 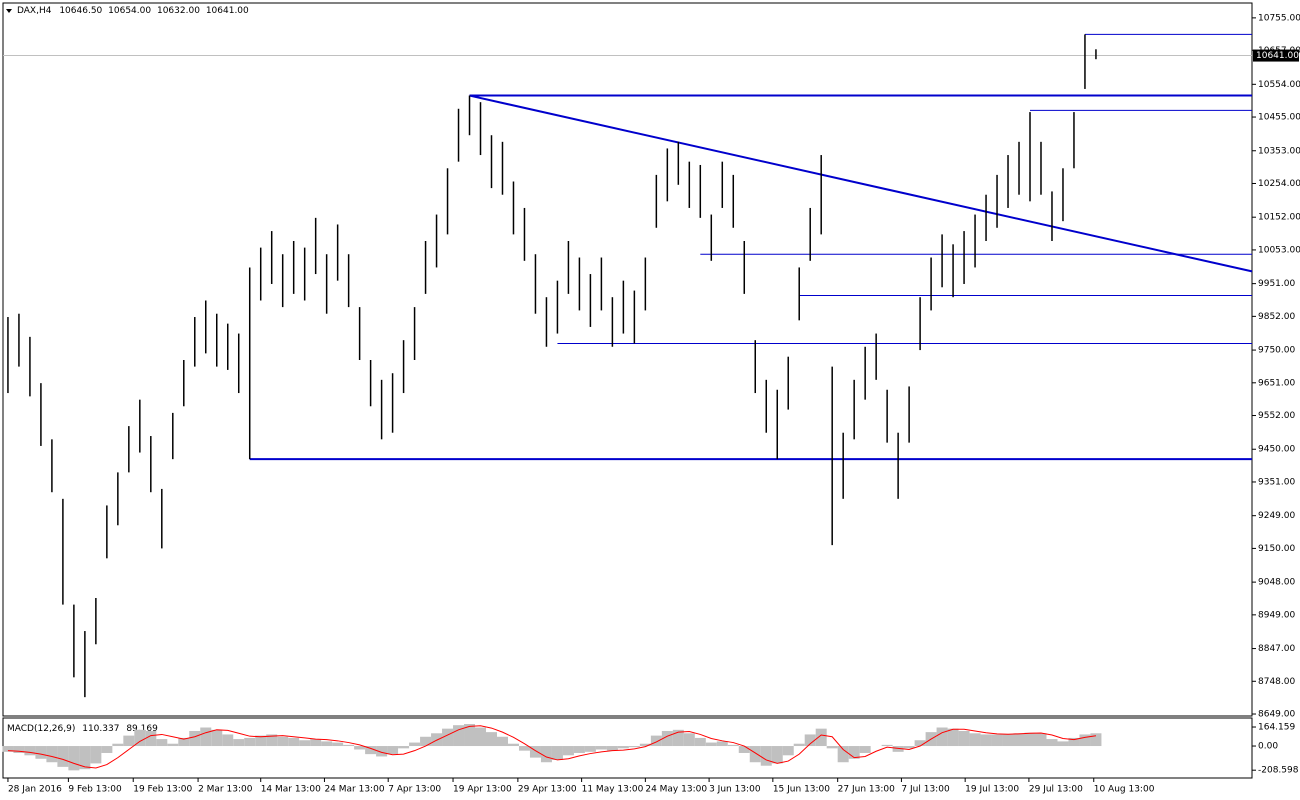 What do you see at coordinates (1124, 790) in the screenshot?
I see `x-tick-label: 10 Aug 13:00` at bounding box center [1124, 790].